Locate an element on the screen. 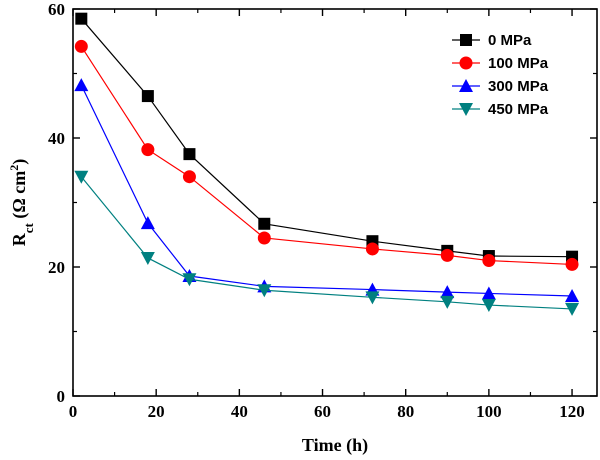  legend-label: 300 MPa is located at coordinates (518, 86).